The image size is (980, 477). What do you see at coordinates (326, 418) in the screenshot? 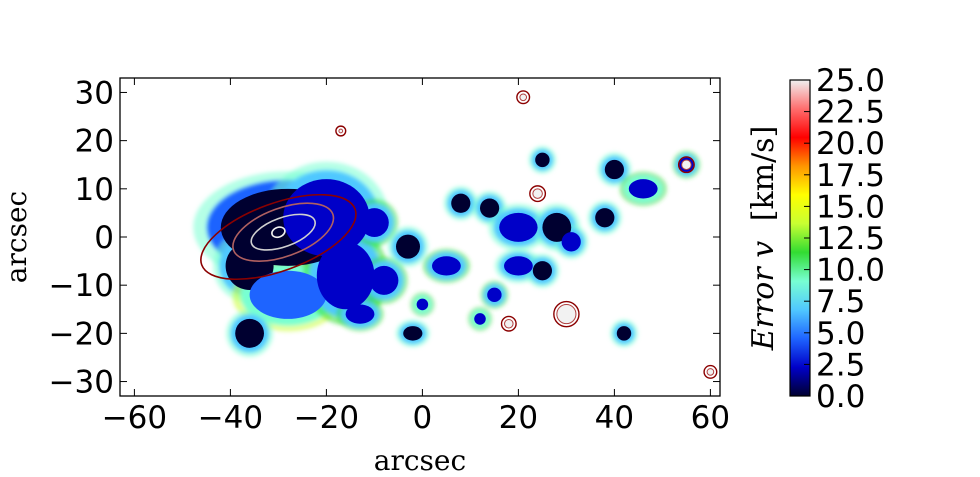
I see `x-tick-label: −20` at bounding box center [326, 418].